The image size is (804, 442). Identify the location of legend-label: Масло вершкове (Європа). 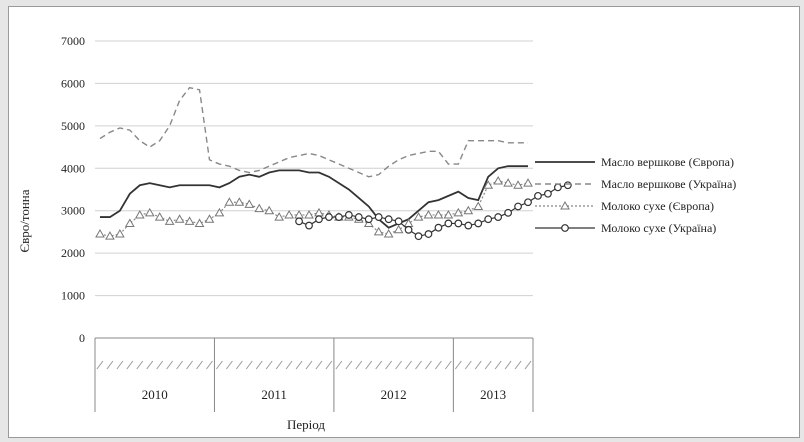
(667, 162).